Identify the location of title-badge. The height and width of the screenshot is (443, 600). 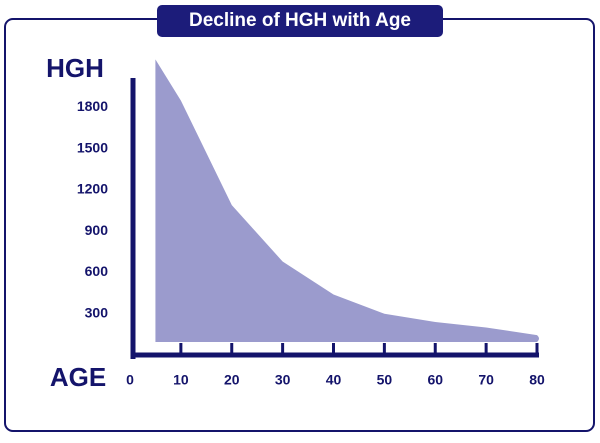
(300, 21).